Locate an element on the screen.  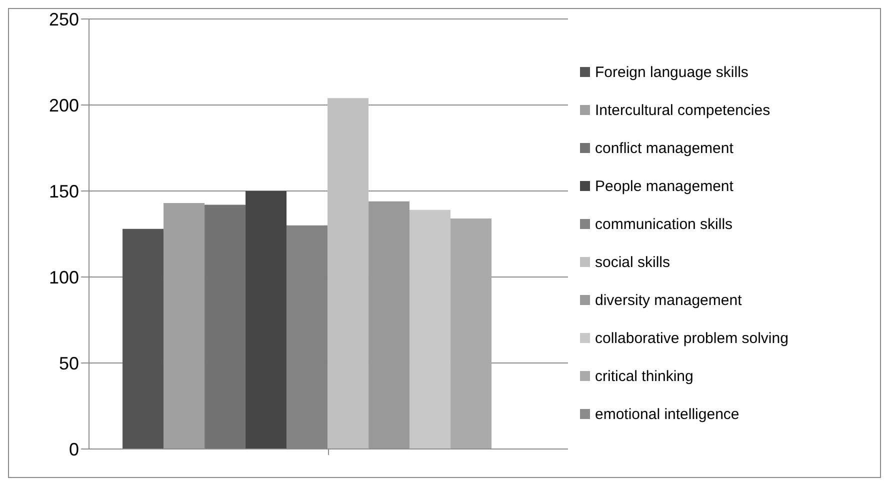
y-tick-label: 250 is located at coordinates (63, 19).